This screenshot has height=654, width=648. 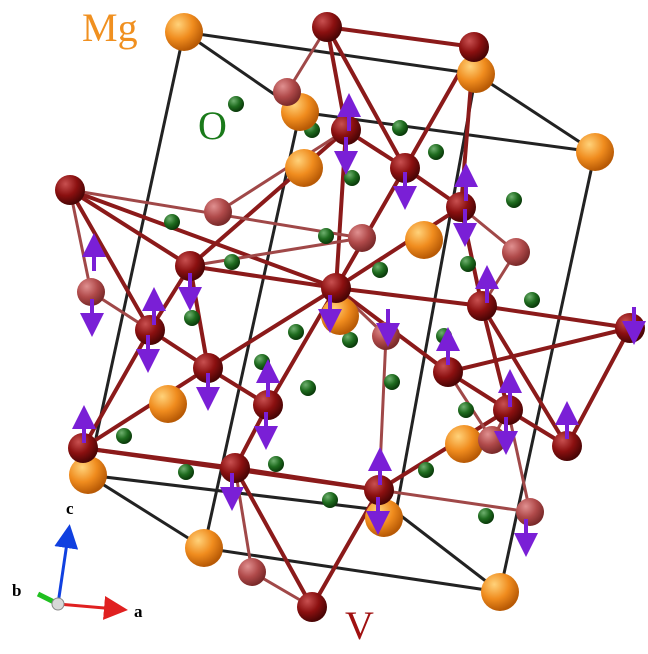 I want to click on label-o: O, so click(x=212, y=125).